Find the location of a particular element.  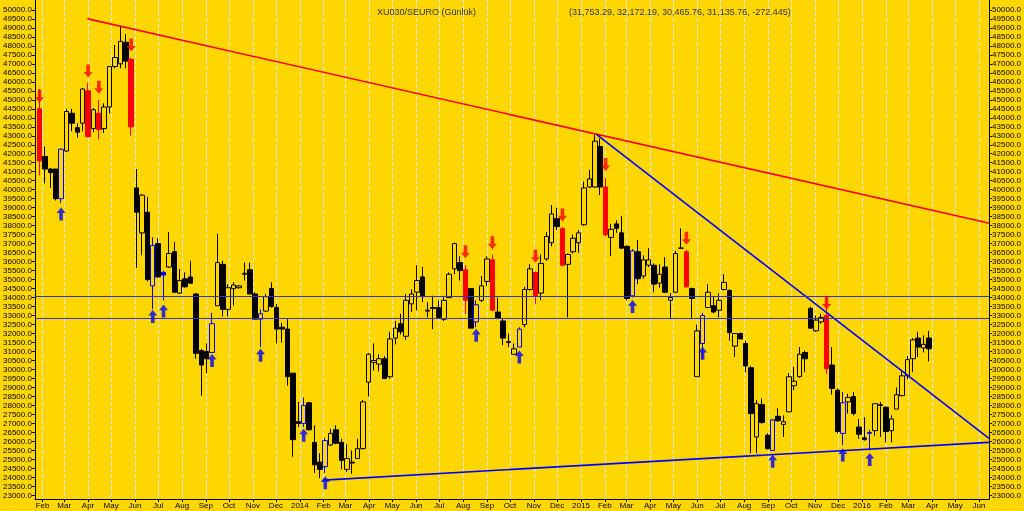

y2-tick-label: 28000.0 is located at coordinates (1007, 405).